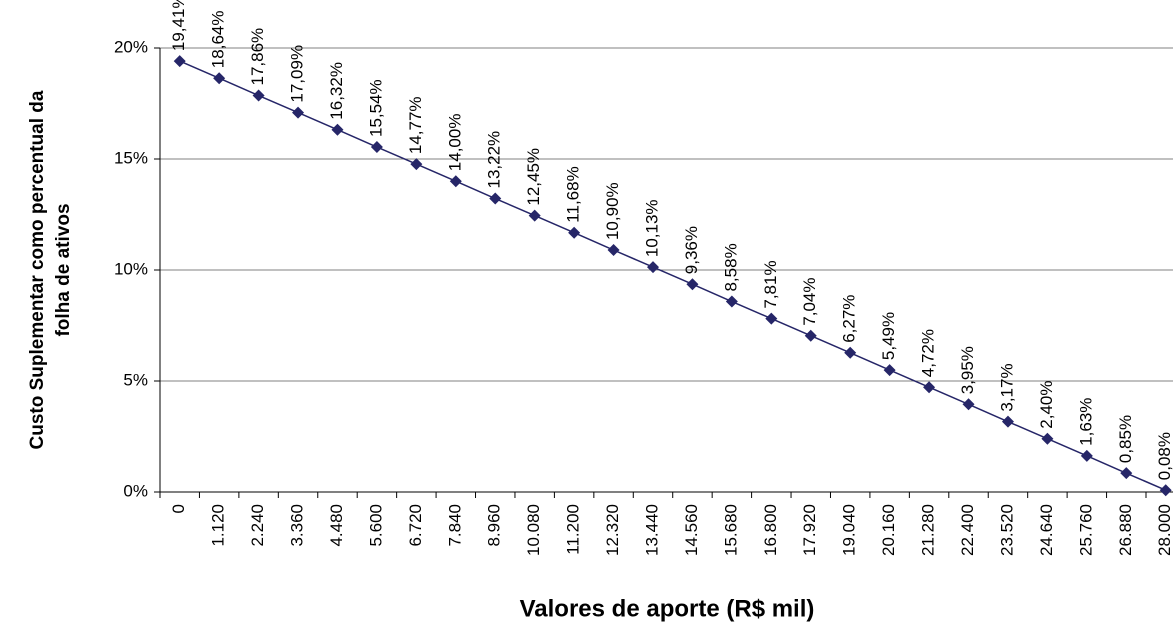 This screenshot has height=643, width=1174. I want to click on y-tick-label: 0%, so click(135, 490).